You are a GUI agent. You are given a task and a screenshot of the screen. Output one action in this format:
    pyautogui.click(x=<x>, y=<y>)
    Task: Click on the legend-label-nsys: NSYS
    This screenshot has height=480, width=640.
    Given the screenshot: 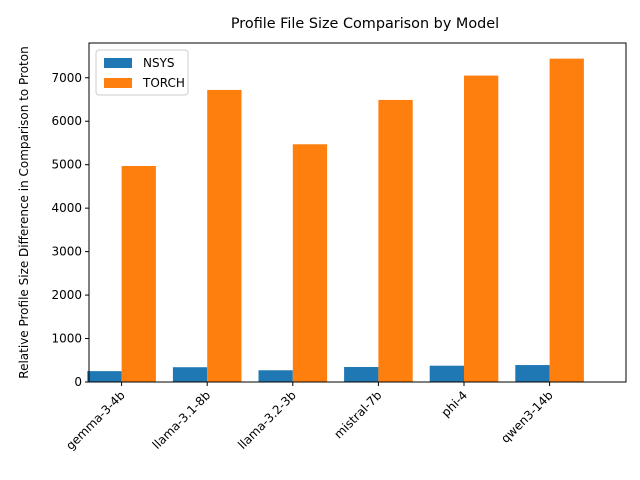 What is the action you would take?
    pyautogui.click(x=159, y=63)
    